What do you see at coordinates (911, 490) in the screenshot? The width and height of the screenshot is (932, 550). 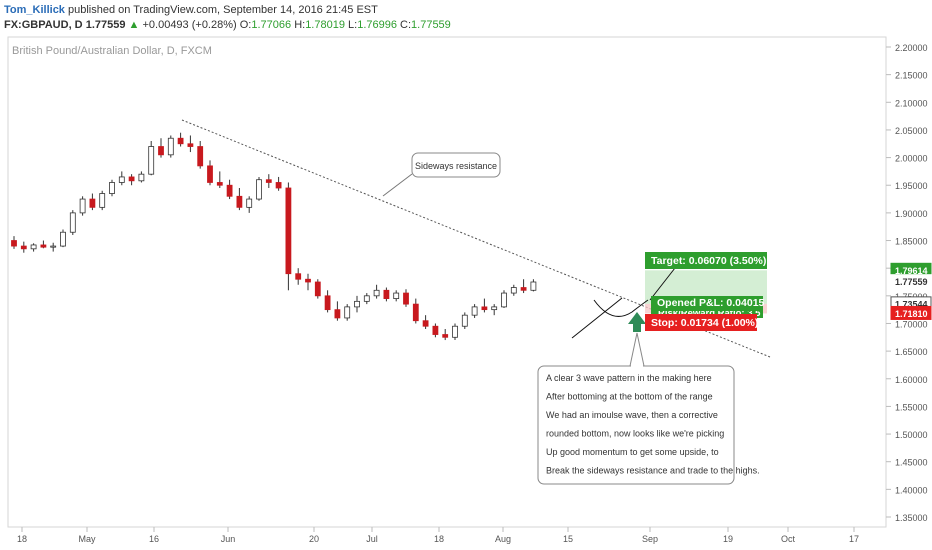 I see `y-tick-label: 1.40000` at bounding box center [911, 490].